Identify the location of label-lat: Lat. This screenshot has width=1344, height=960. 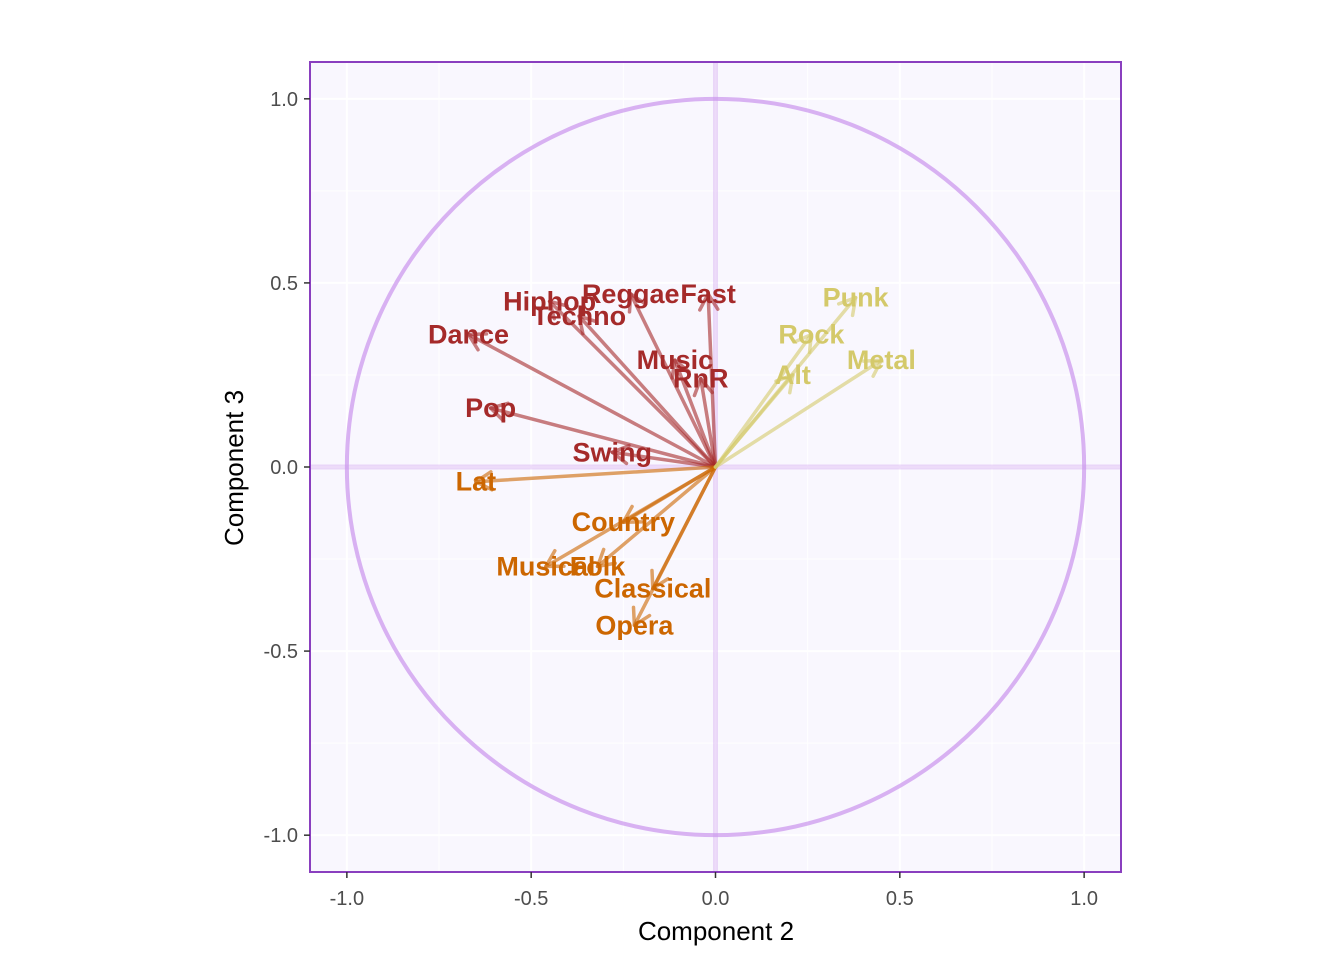
(476, 482).